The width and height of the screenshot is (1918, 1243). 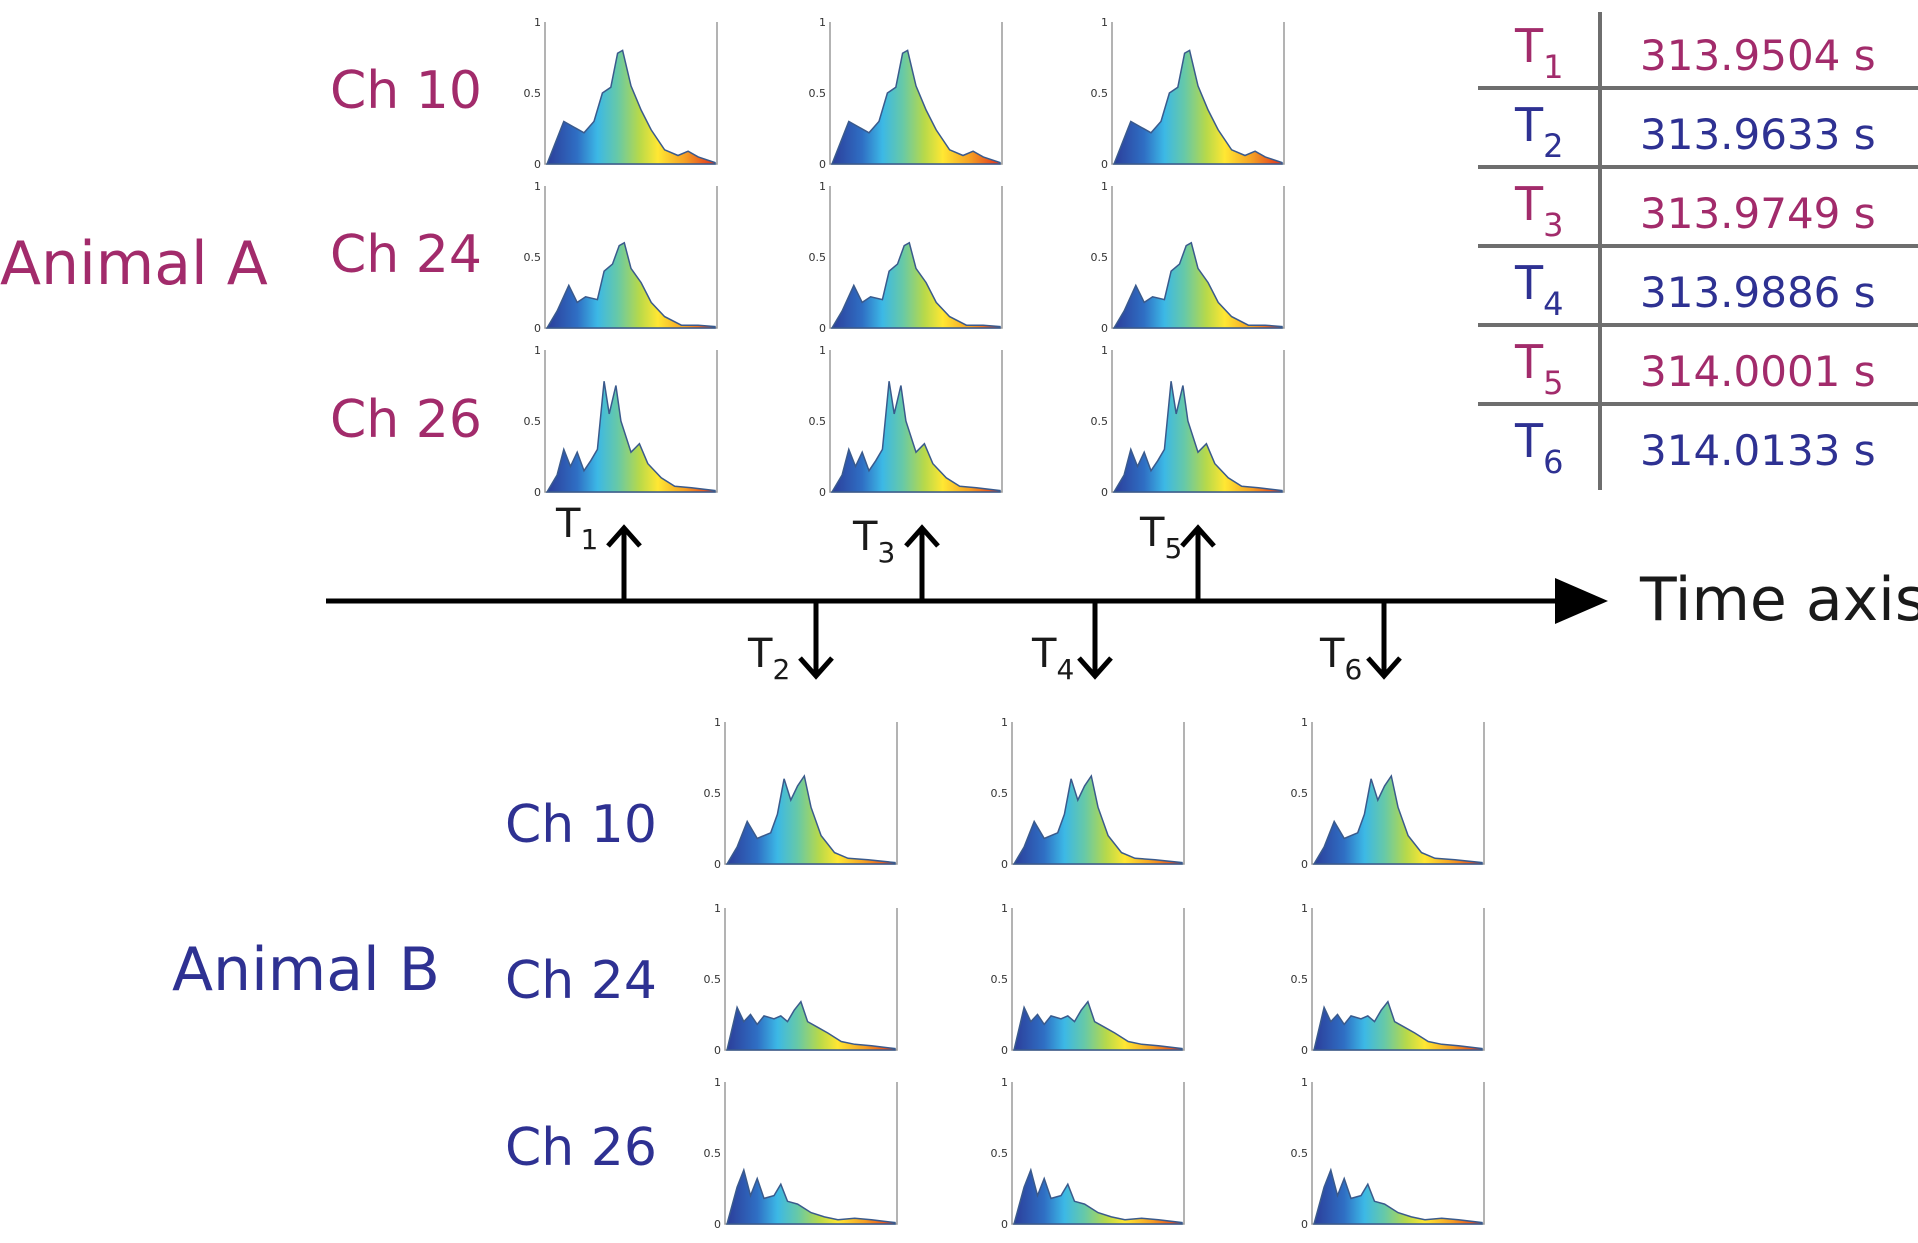 What do you see at coordinates (1758, 371) in the screenshot?
I see `table-row-value: 314.0001 s` at bounding box center [1758, 371].